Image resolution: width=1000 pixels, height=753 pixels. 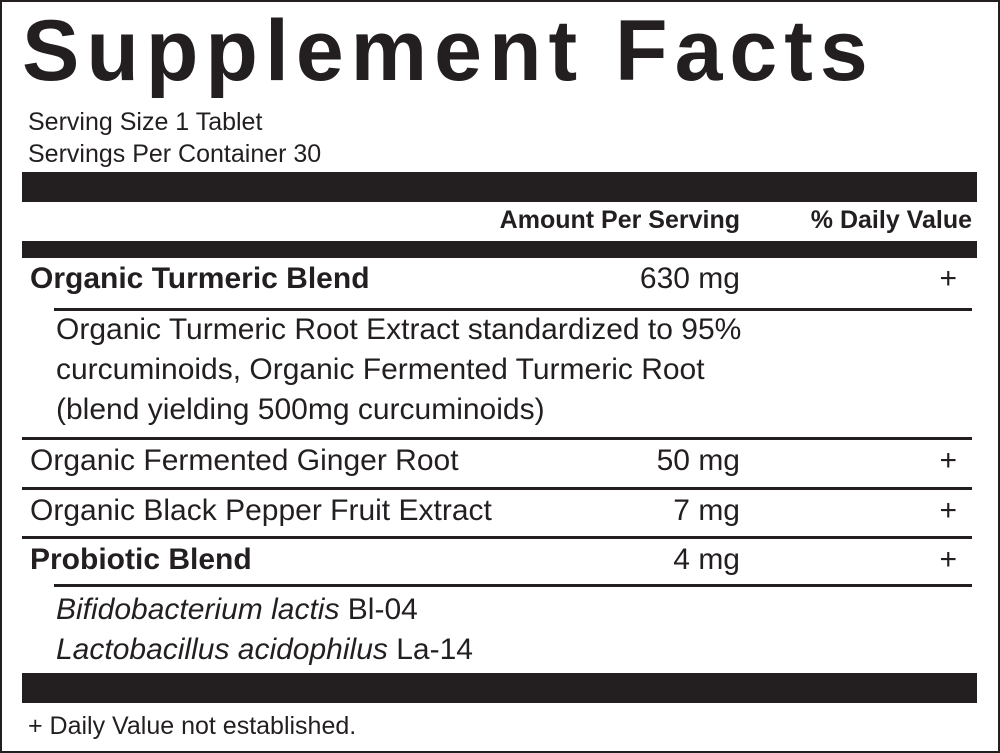 I want to click on ingredient-detail: (blend yielding 500mg curcuminoids), so click(x=300, y=409).